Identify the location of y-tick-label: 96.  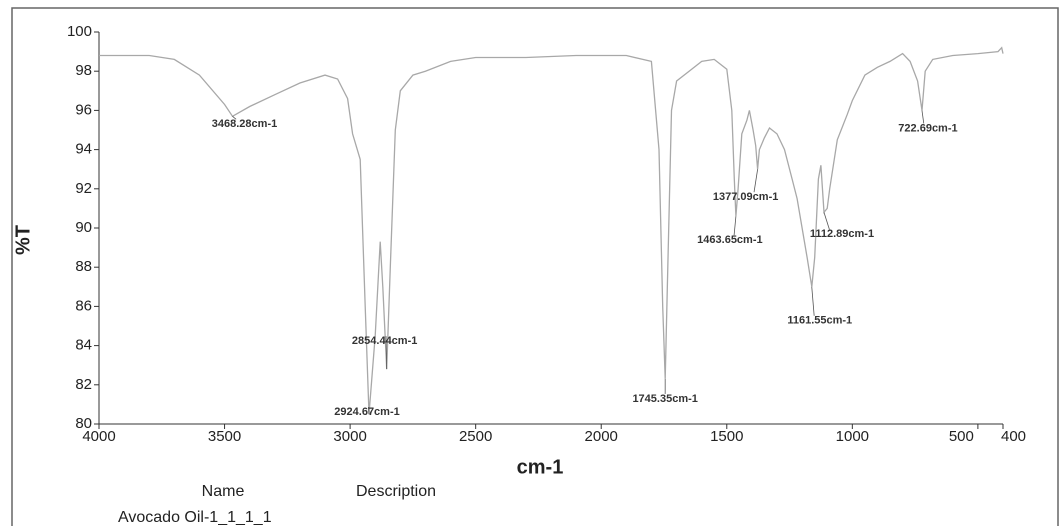
(83, 109).